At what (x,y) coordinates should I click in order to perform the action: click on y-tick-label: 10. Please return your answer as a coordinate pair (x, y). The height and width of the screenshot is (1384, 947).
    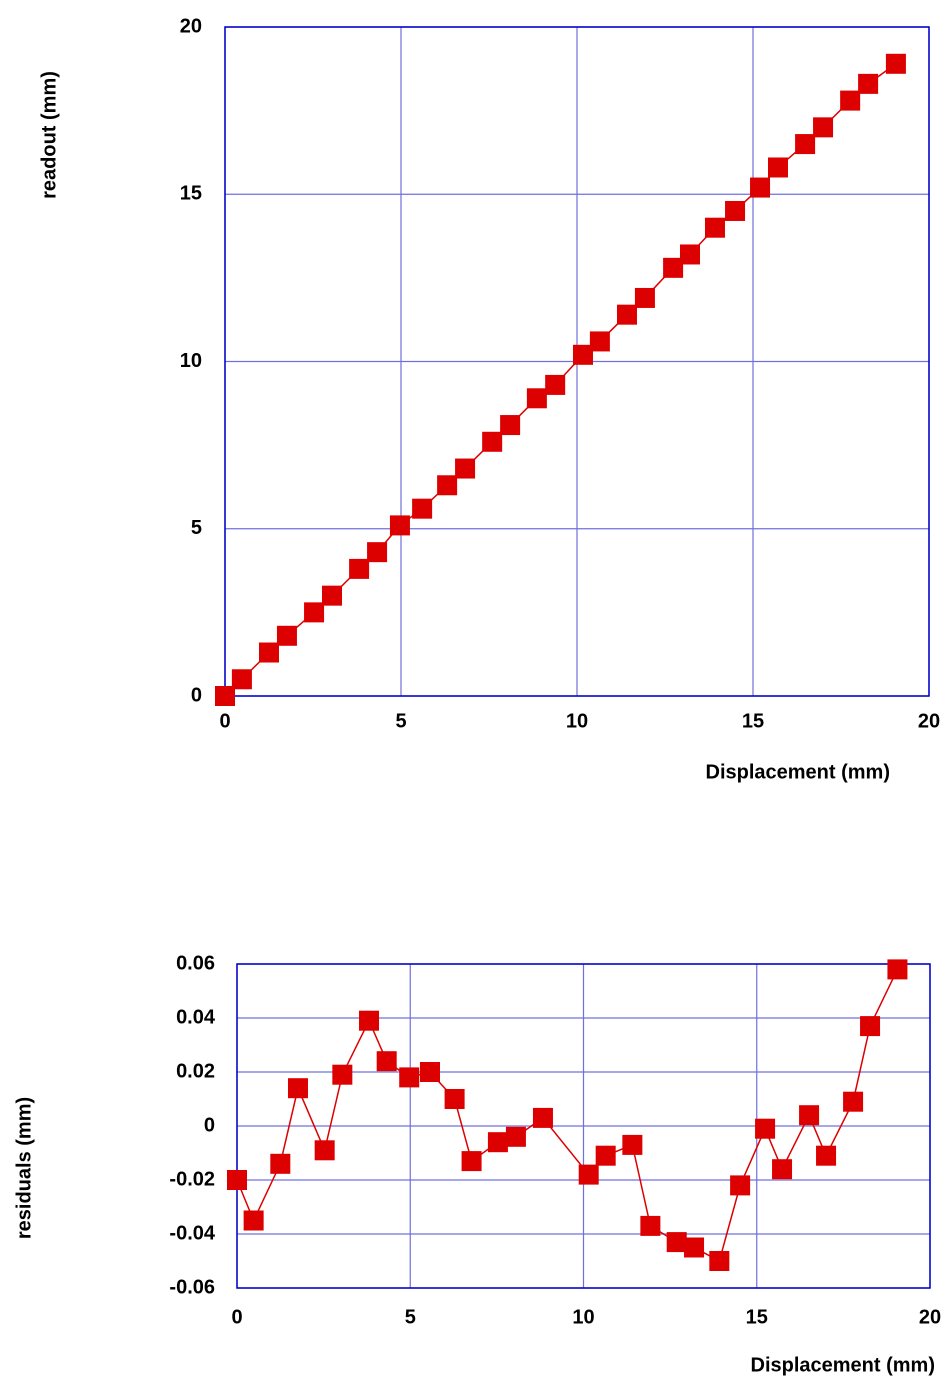
    Looking at the image, I should click on (191, 361).